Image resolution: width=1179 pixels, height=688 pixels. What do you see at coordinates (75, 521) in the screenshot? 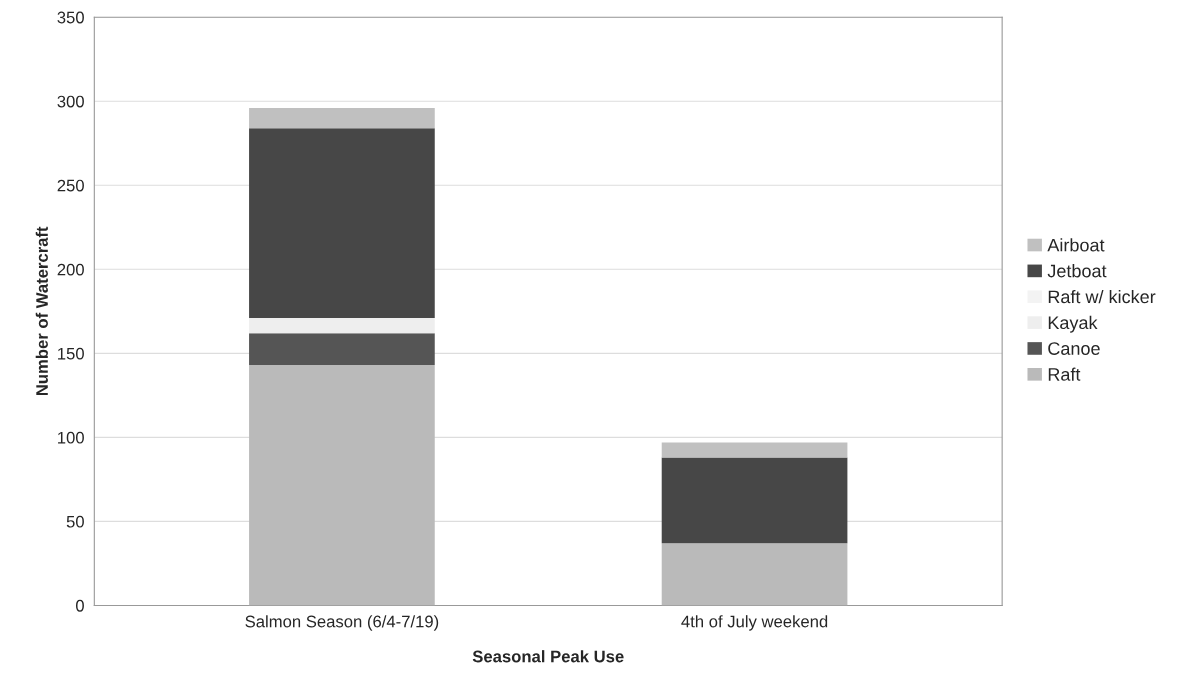
I see `y-tick-label: 50` at bounding box center [75, 521].